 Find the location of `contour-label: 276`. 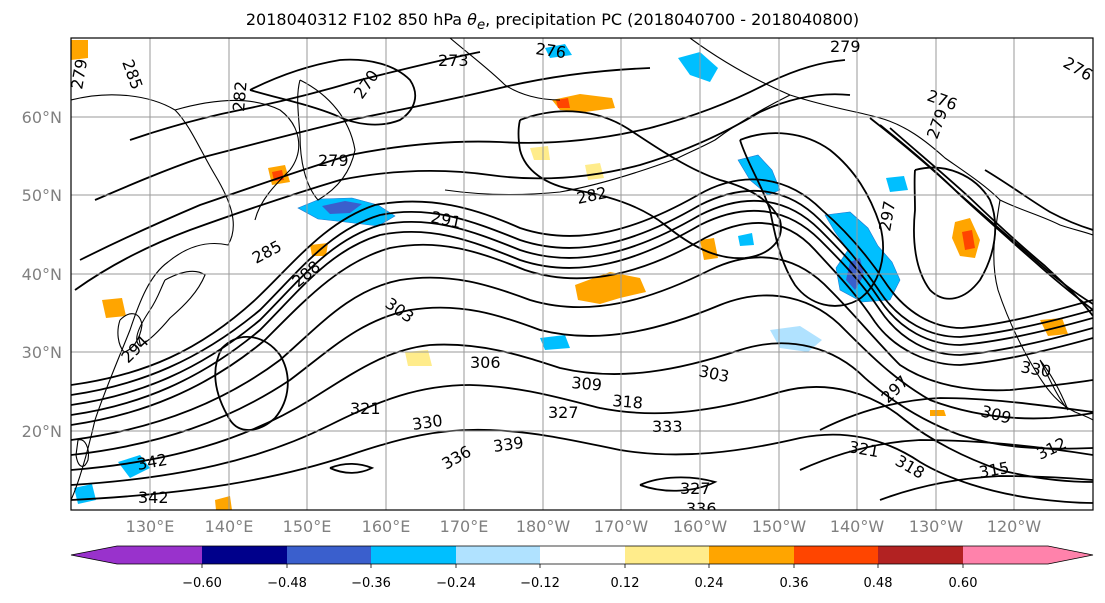

contour-label: 276 is located at coordinates (550, 50).